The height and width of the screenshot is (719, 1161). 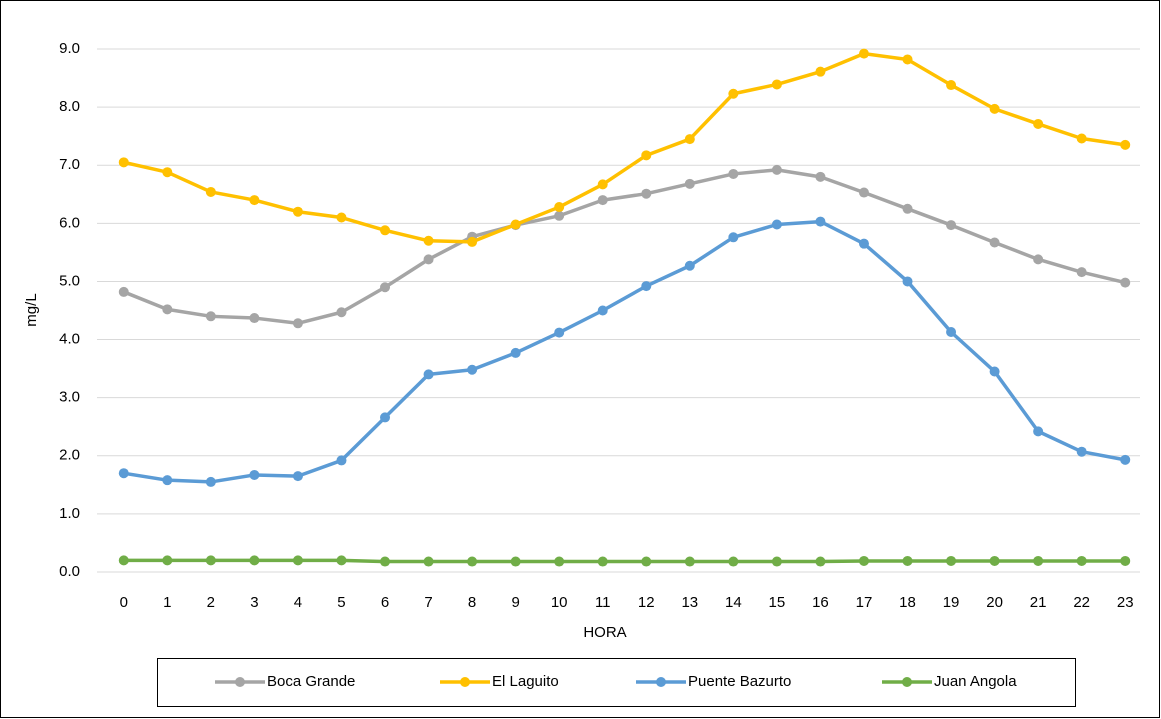 I want to click on x-tick-label: 14, so click(x=733, y=602).